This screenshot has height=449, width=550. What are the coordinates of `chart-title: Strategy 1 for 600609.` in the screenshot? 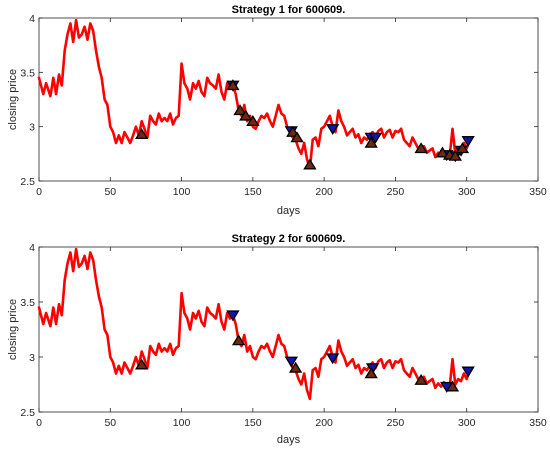 It's located at (289, 10).